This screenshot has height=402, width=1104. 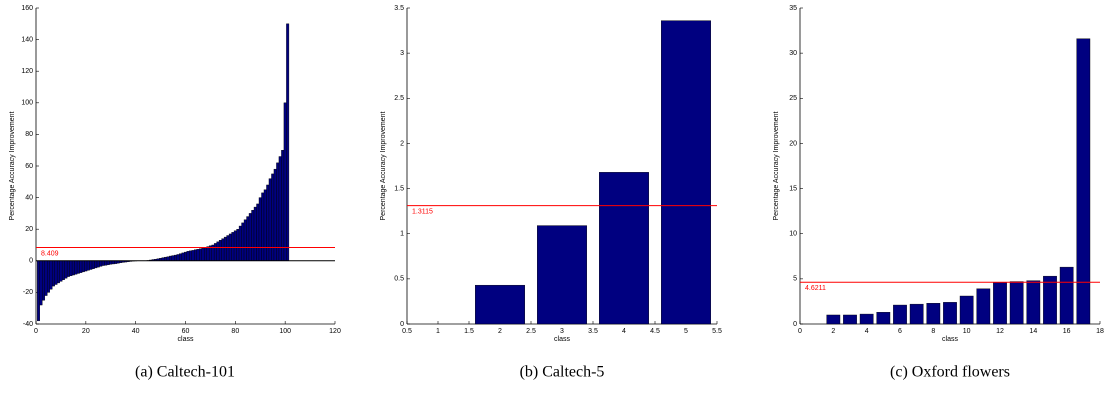 What do you see at coordinates (900, 331) in the screenshot?
I see `x-tick-label: 6` at bounding box center [900, 331].